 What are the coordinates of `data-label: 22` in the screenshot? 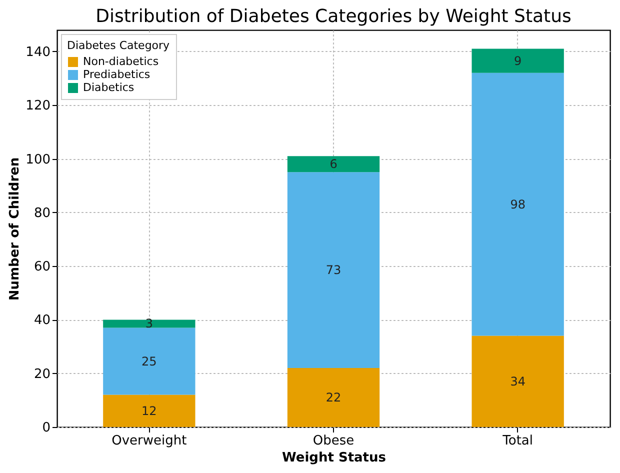 It's located at (334, 397).